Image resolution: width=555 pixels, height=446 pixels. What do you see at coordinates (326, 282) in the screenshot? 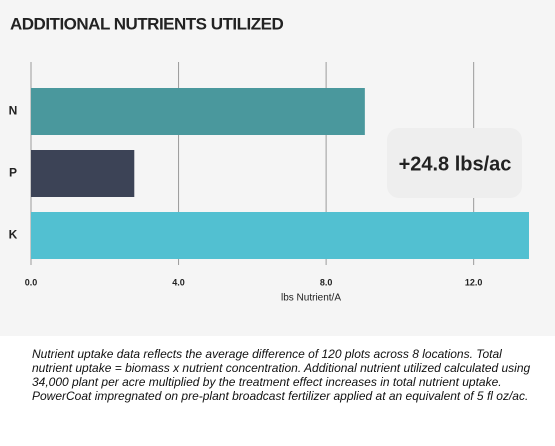
I see `x-tick-label: 8.0` at bounding box center [326, 282].